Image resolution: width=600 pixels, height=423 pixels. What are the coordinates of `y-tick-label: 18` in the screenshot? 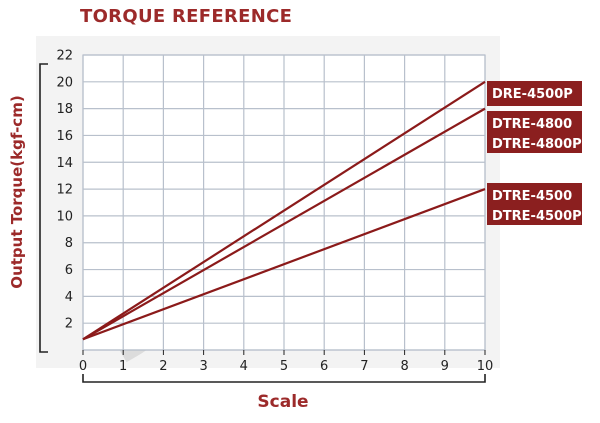 It's located at (64, 109).